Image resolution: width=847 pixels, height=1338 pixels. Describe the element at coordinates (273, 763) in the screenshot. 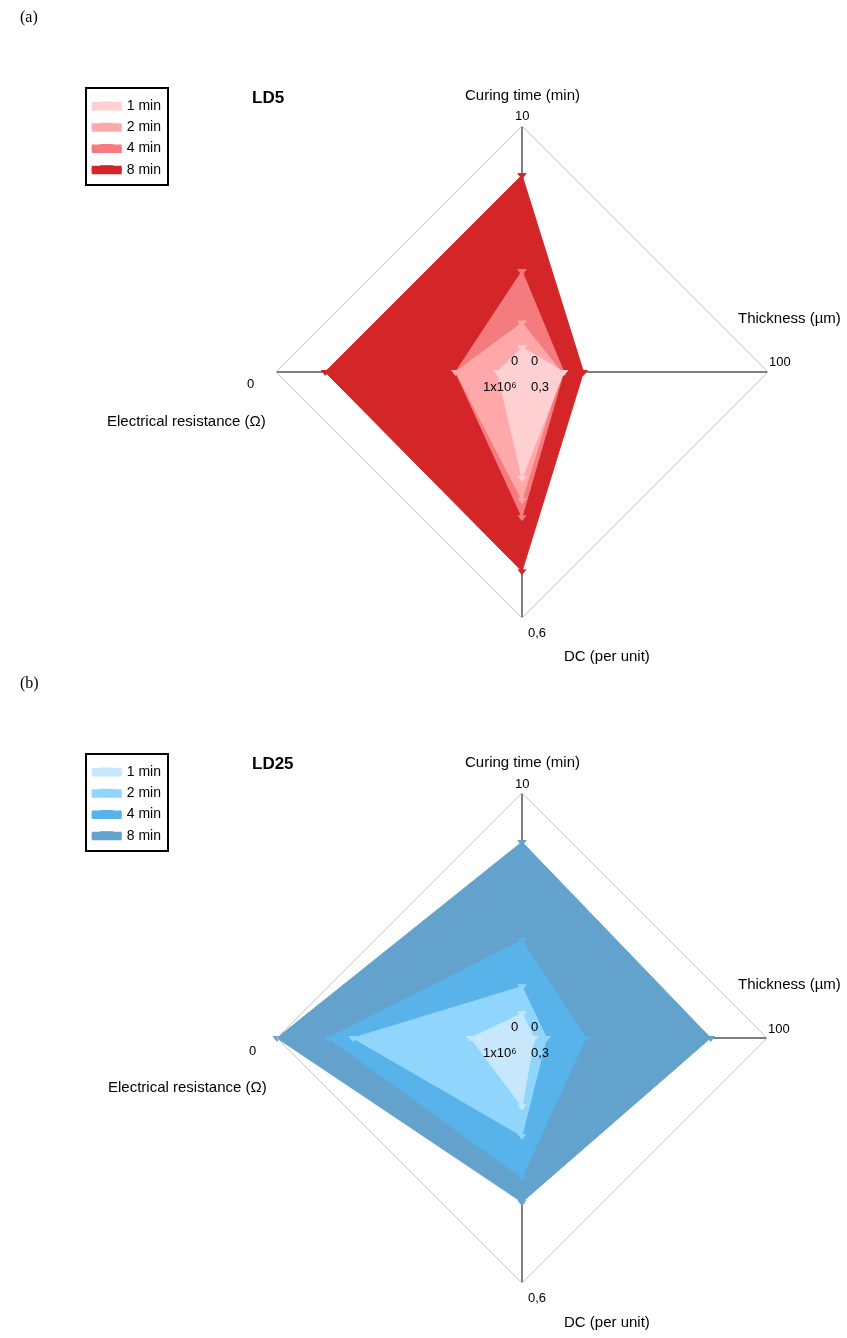

I see `chart-title: LD25` at that location.